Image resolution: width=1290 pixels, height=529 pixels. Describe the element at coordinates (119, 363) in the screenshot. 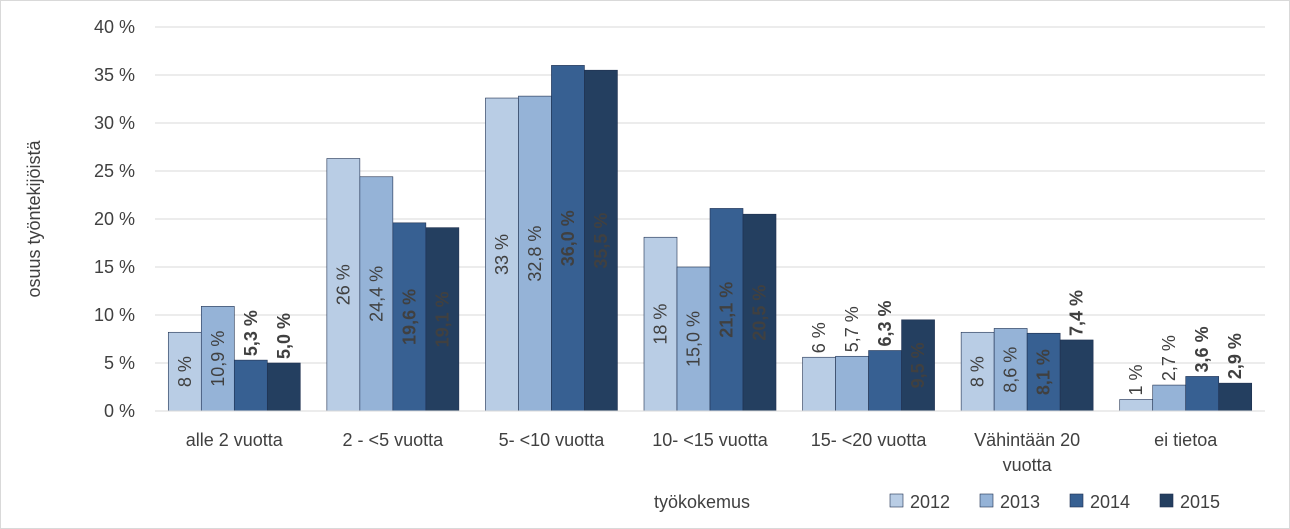

I see `y-tick-label: 5 %` at that location.